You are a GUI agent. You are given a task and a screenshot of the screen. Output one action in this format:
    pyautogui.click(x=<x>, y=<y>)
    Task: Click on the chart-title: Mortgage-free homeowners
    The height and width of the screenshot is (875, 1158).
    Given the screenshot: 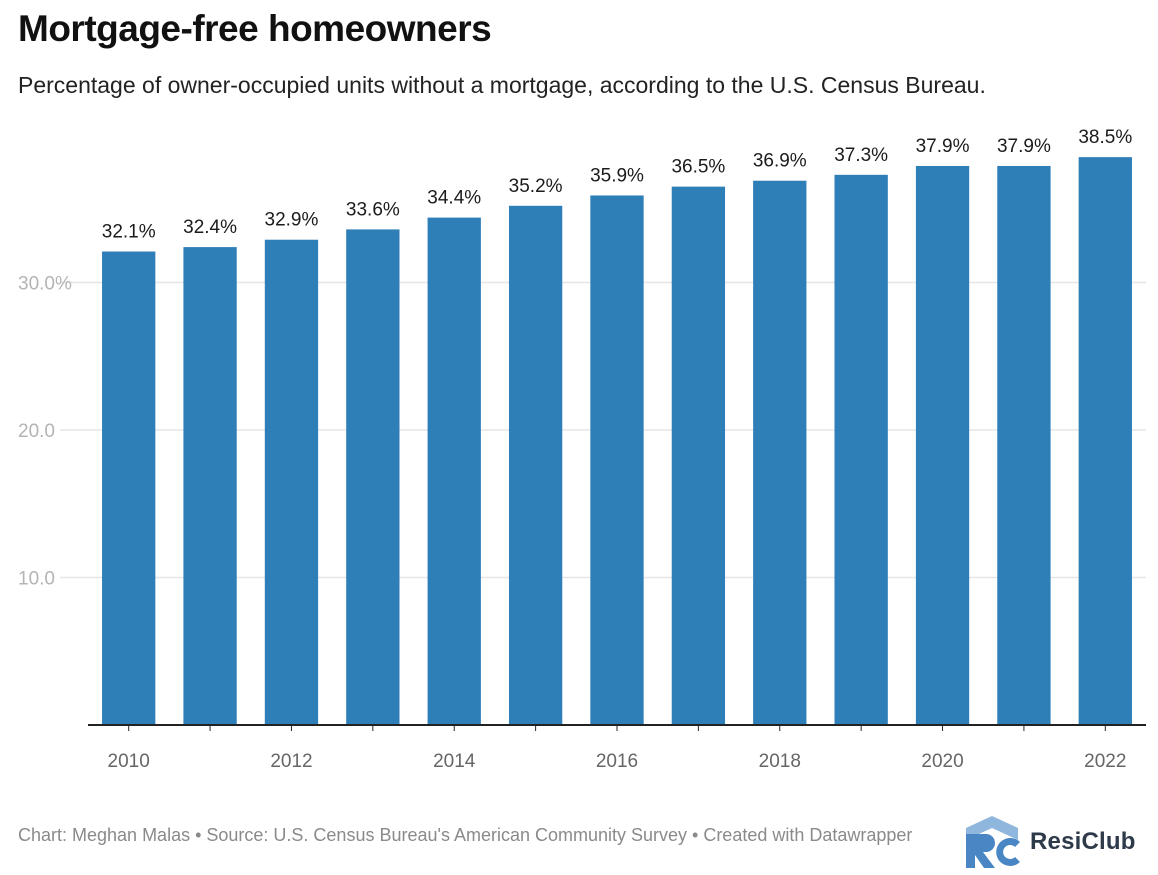 What is the action you would take?
    pyautogui.click(x=255, y=28)
    